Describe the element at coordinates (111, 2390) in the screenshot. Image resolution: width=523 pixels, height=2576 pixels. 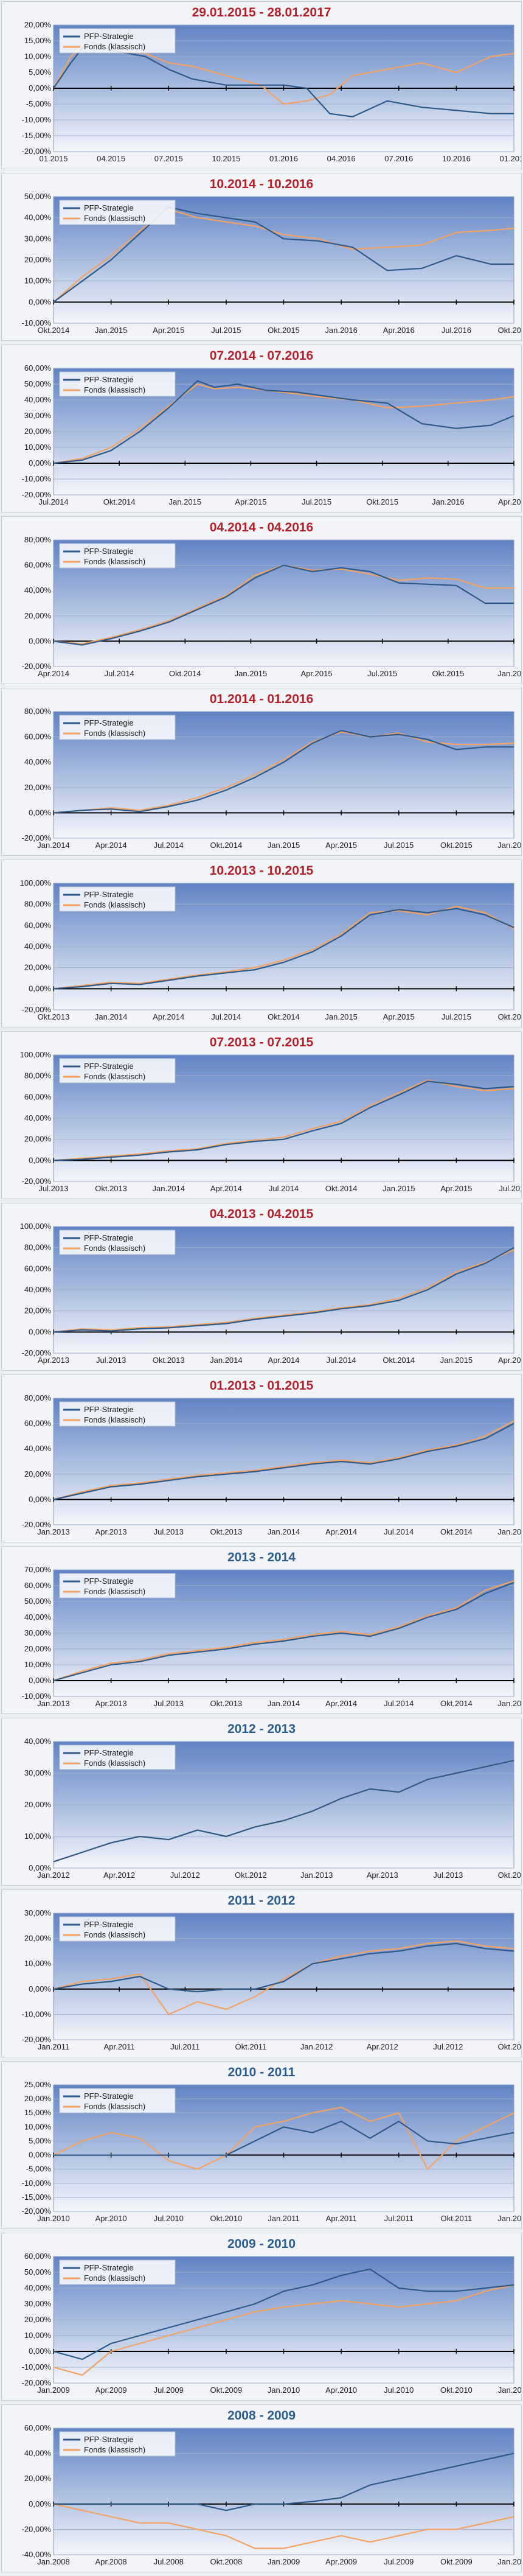
I see `x-tick-label: Apr.2009` at that location.